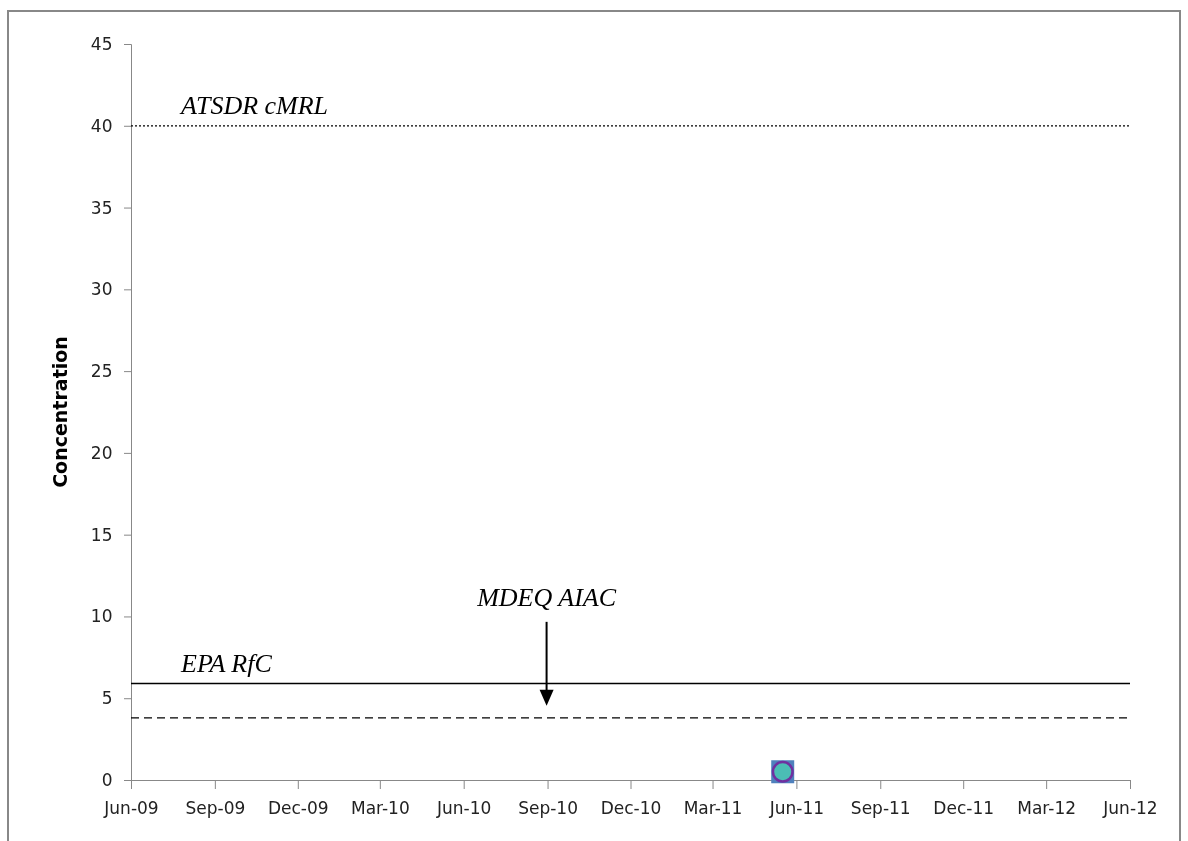  I want to click on ref-line-label: ATSDR cMRL, so click(254, 105).